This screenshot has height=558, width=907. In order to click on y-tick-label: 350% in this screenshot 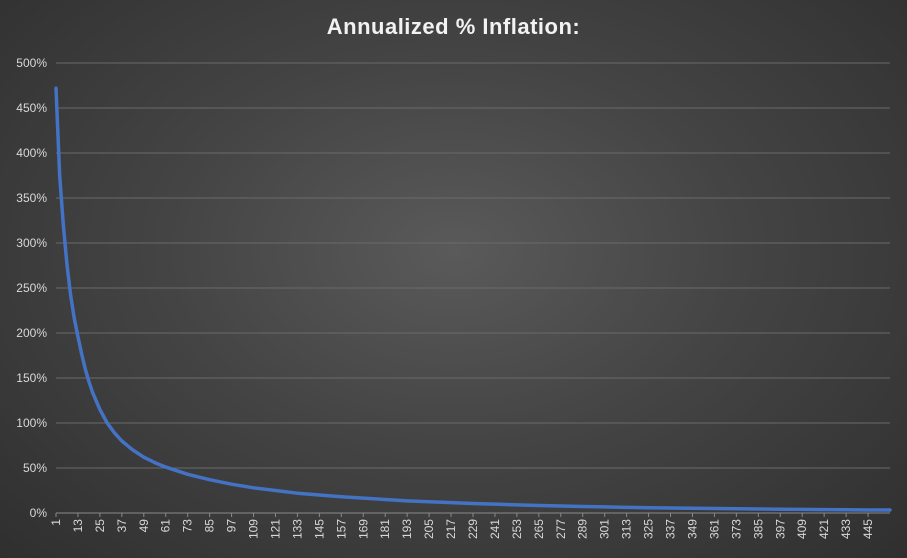, I will do `click(31, 198)`.